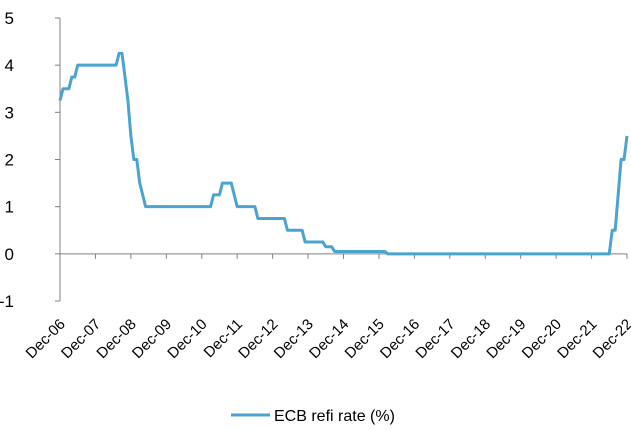 Image resolution: width=631 pixels, height=430 pixels. Describe the element at coordinates (610, 339) in the screenshot. I see `x-tick-label: Dec-22` at that location.